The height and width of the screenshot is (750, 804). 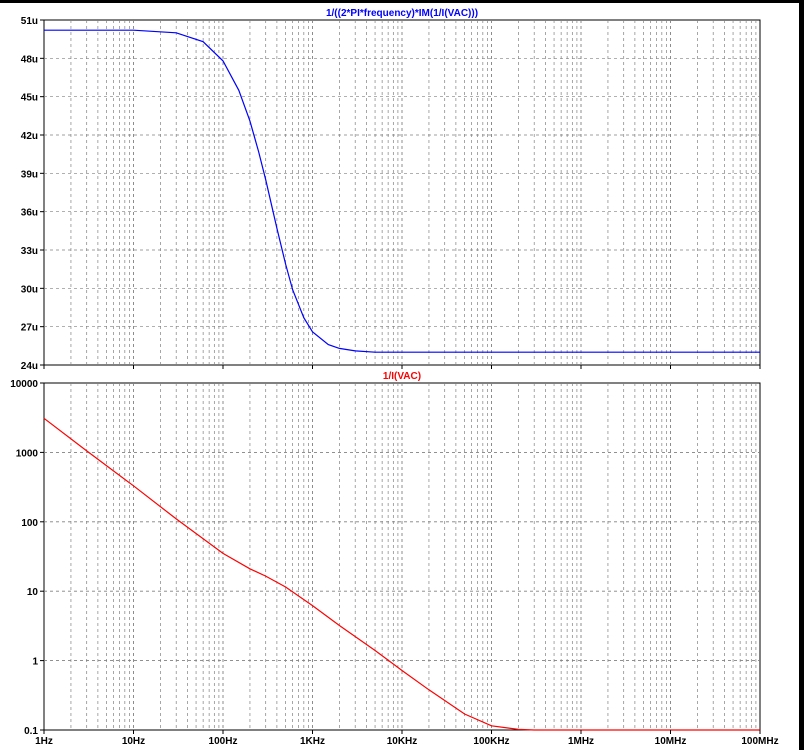 I want to click on x-tick-label: 10MHz, so click(x=671, y=741).